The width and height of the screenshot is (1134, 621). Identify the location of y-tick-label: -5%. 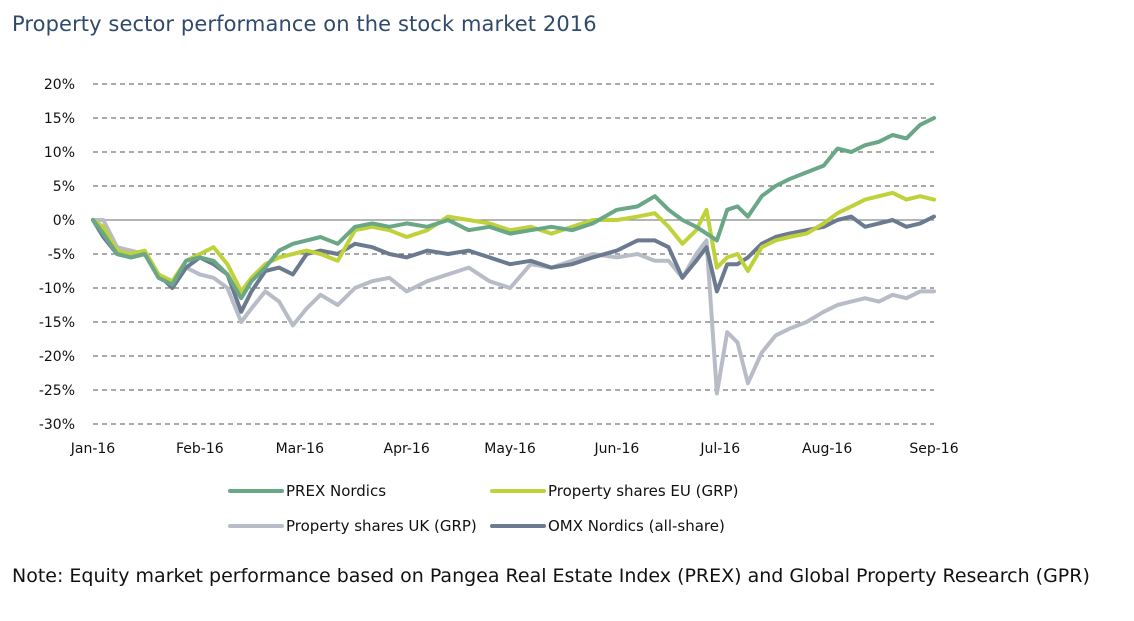
(61, 255).